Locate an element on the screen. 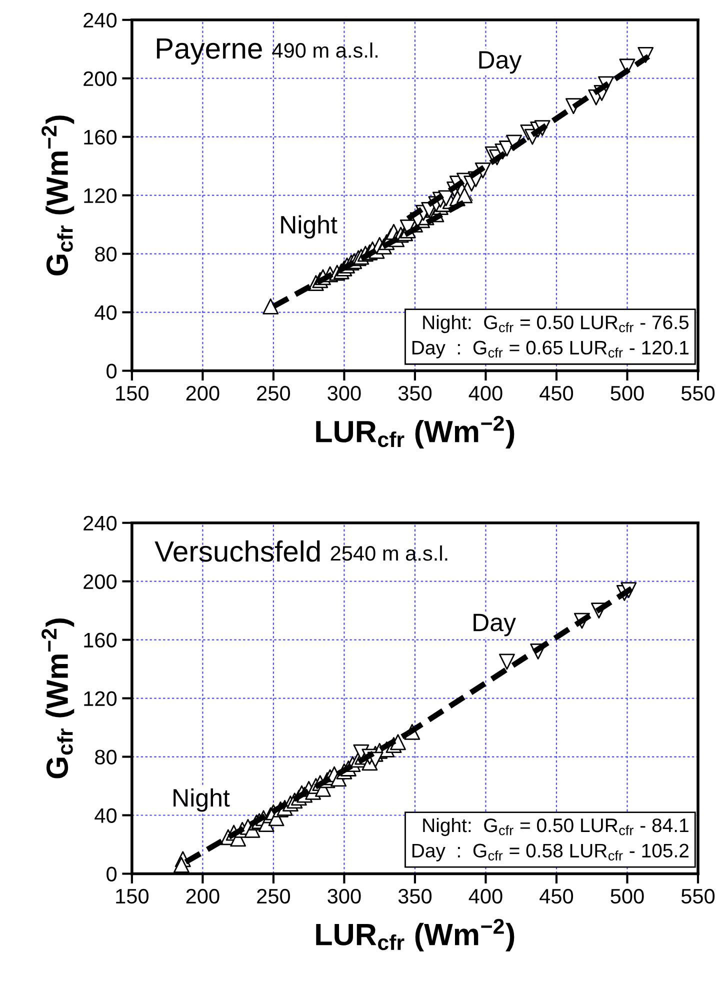 Image resolution: width=717 pixels, height=994 pixels. annotation: Night: G$_{cfr}$ = 0.50 LUR$_{cfr}$ - 76.5 is located at coordinates (556, 324).